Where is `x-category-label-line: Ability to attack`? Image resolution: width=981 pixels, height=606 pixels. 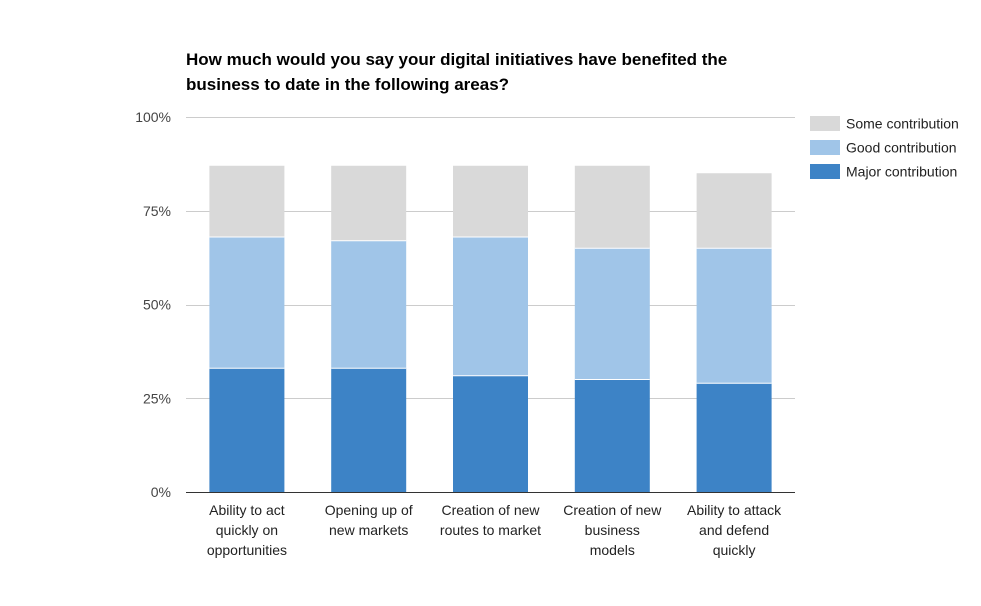 x-category-label-line: Ability to attack is located at coordinates (734, 510).